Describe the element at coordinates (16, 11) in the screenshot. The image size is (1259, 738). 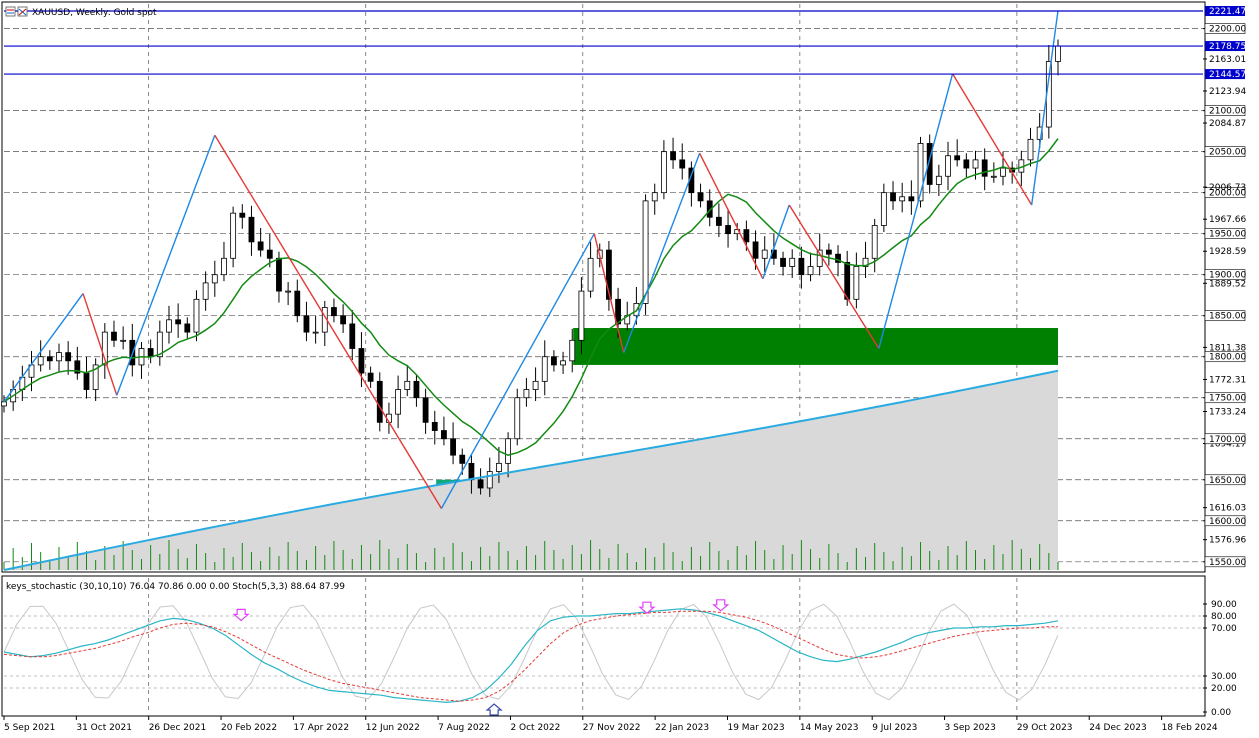
I see `chart-icon` at that location.